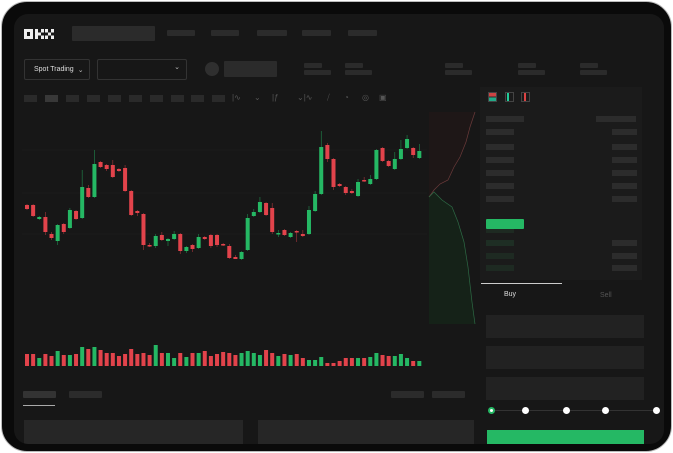  What do you see at coordinates (57, 69) in the screenshot?
I see `market-type-dropdown: Spot Trading ⌄` at bounding box center [57, 69].